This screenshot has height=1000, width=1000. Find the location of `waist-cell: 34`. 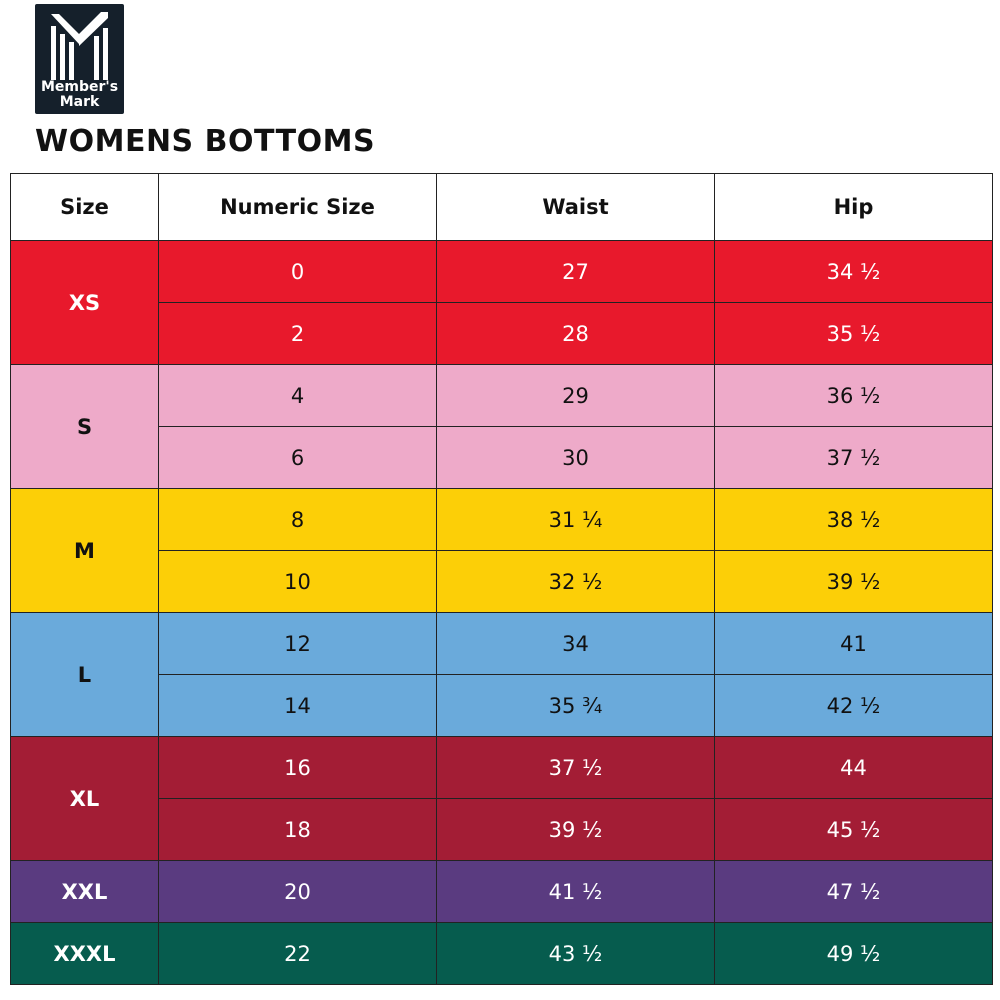

waist-cell: 34 is located at coordinates (575, 643).